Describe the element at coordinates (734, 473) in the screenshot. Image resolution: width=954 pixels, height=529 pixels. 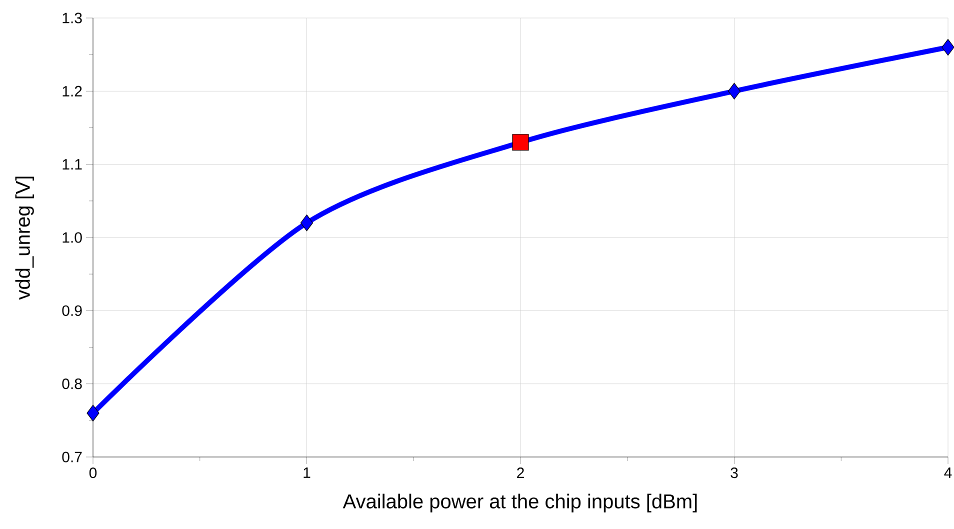
I see `x-tick-label: 3` at that location.